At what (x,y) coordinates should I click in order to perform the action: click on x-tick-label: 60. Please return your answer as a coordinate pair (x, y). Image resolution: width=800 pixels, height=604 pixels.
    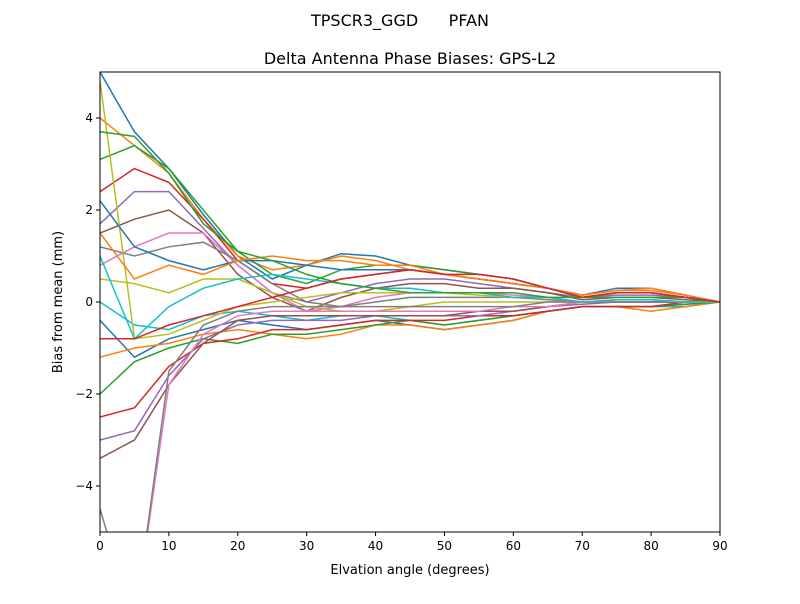
    Looking at the image, I should click on (513, 546).